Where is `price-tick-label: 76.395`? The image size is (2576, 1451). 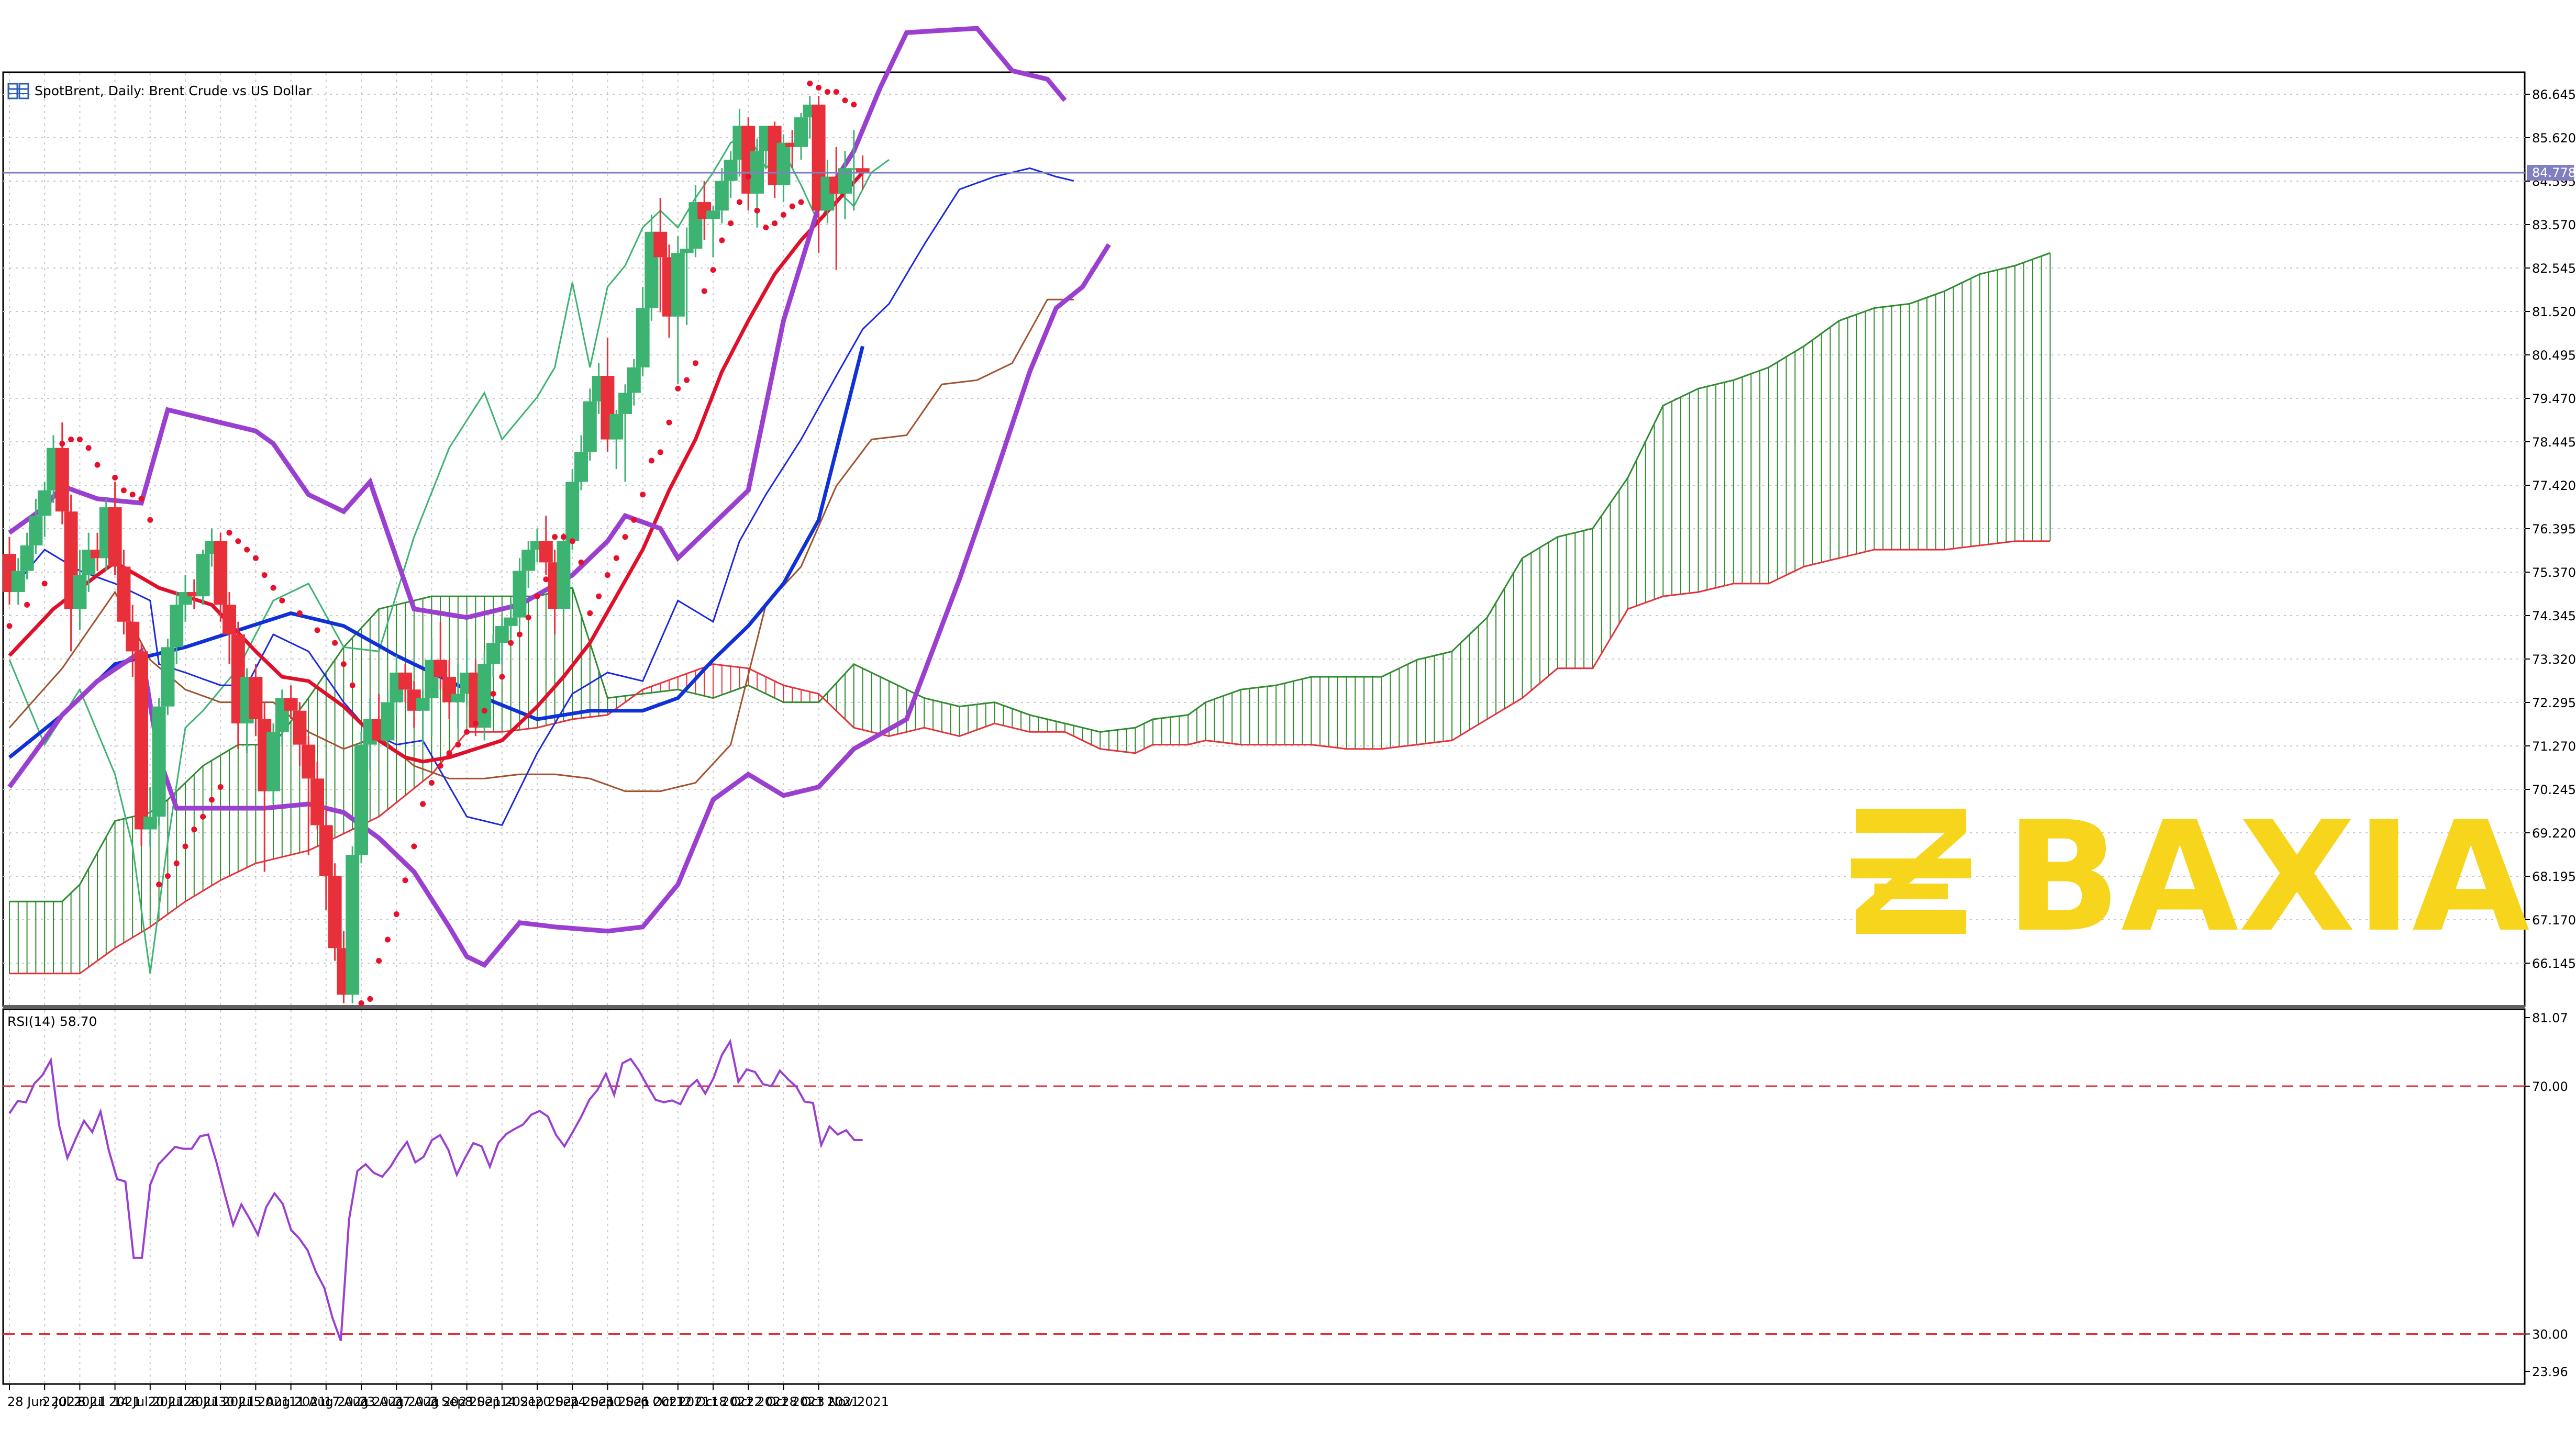 price-tick-label: 76.395 is located at coordinates (2554, 530).